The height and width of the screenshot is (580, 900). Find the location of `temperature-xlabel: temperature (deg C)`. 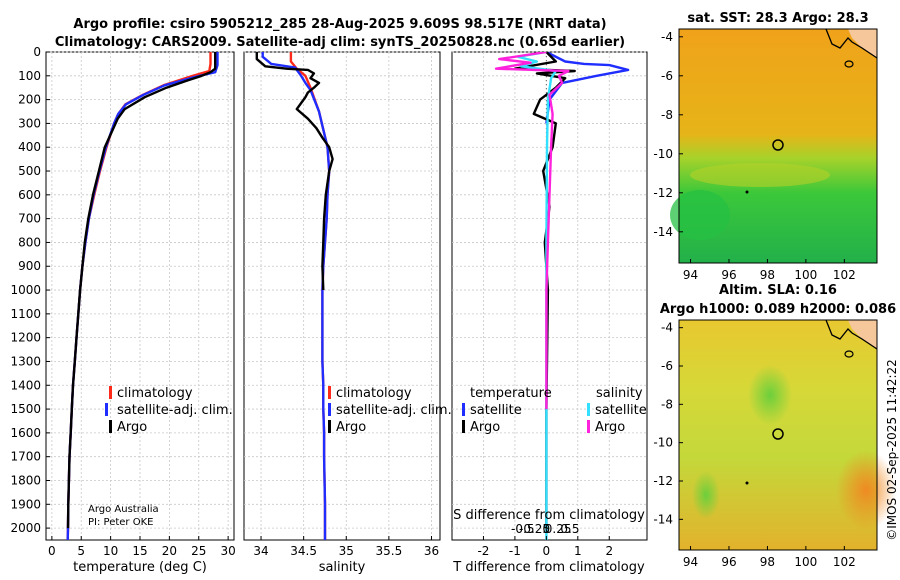

temperature-xlabel: temperature (deg C) is located at coordinates (140, 567).